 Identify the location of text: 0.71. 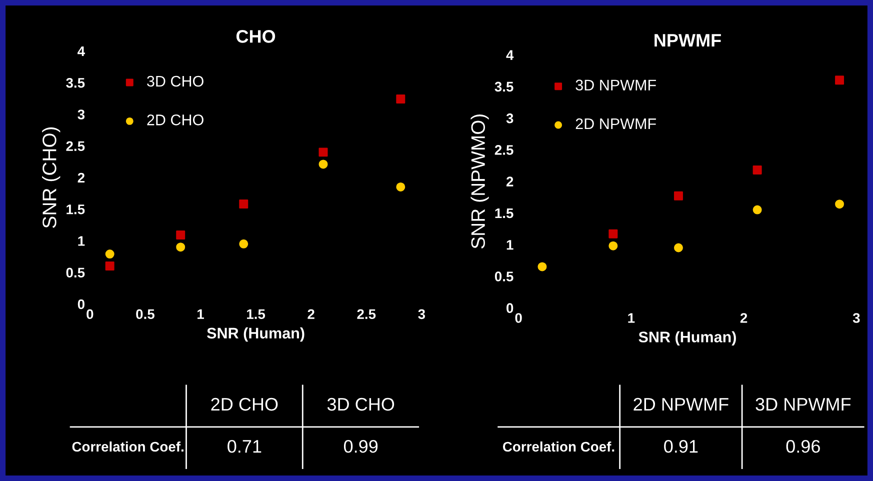
(245, 446).